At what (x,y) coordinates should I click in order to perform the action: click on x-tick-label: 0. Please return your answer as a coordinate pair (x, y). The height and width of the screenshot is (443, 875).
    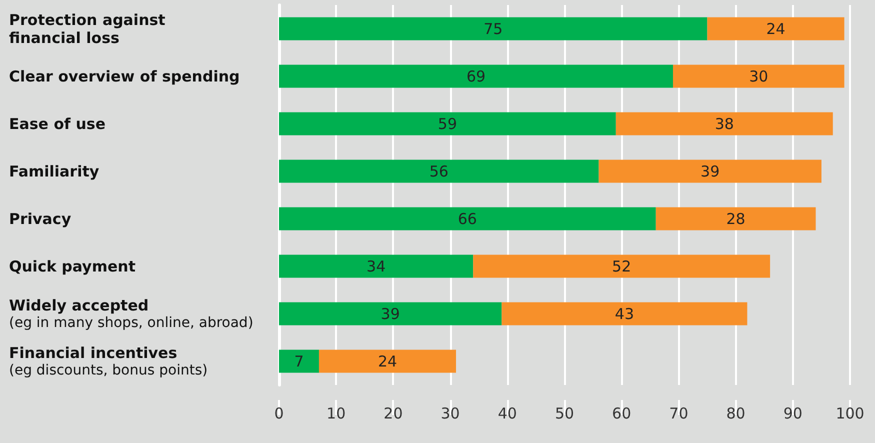
    Looking at the image, I should click on (279, 413).